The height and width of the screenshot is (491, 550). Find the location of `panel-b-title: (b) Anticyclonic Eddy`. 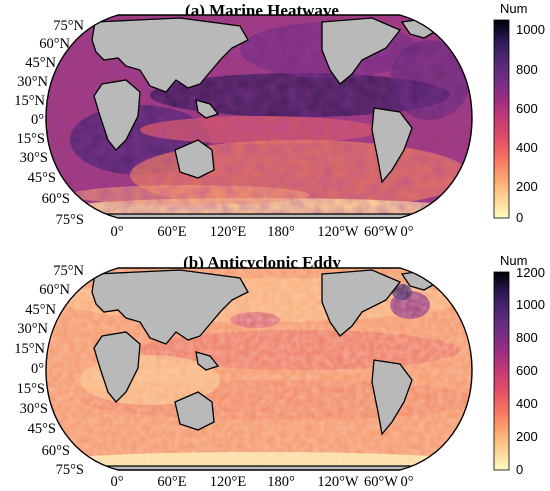

panel-b-title: (b) Anticyclonic Eddy is located at coordinates (262, 262).